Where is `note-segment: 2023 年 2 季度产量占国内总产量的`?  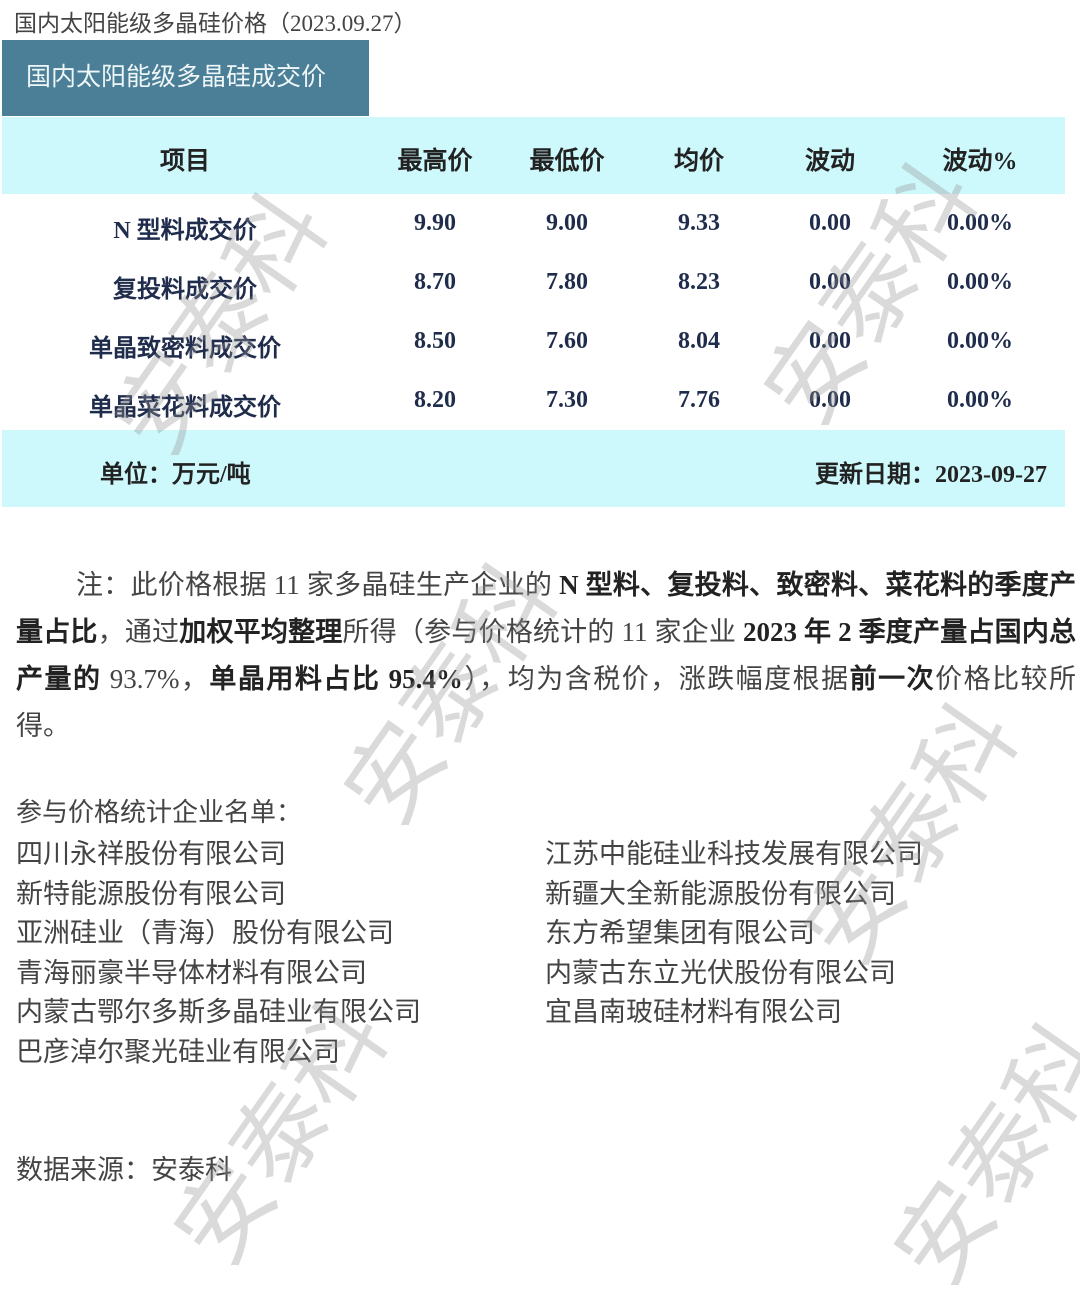 note-segment: 2023 年 2 季度产量占国内总产量的 is located at coordinates (546, 655).